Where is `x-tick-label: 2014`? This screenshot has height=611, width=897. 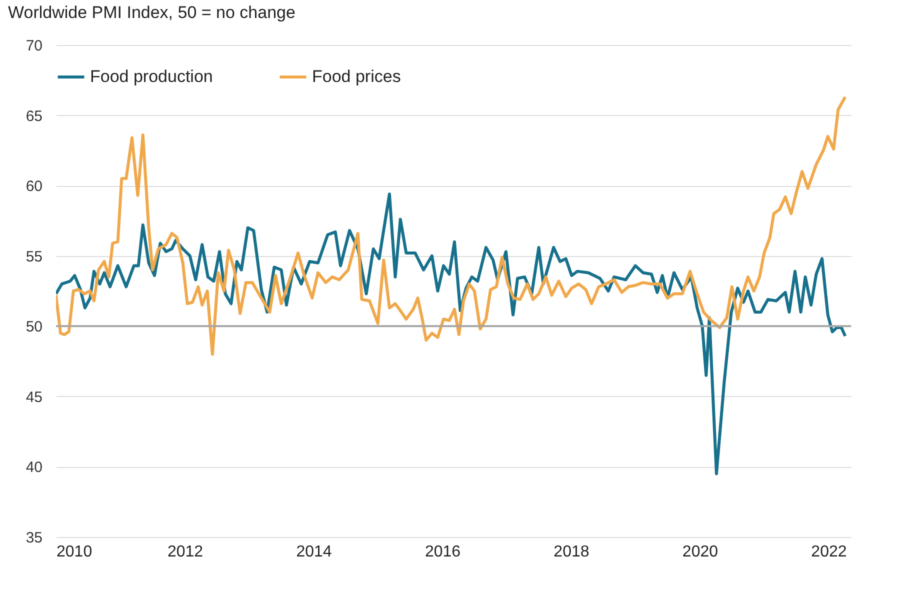
x-tick-label: 2014 is located at coordinates (314, 552).